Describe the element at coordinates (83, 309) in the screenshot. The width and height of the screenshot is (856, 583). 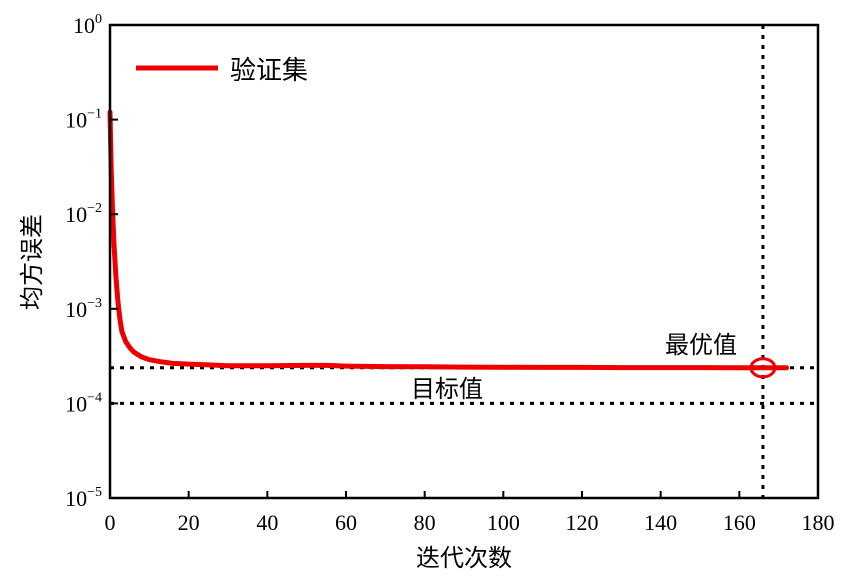
I see `y-tick-label-3: 10⁻³` at that location.